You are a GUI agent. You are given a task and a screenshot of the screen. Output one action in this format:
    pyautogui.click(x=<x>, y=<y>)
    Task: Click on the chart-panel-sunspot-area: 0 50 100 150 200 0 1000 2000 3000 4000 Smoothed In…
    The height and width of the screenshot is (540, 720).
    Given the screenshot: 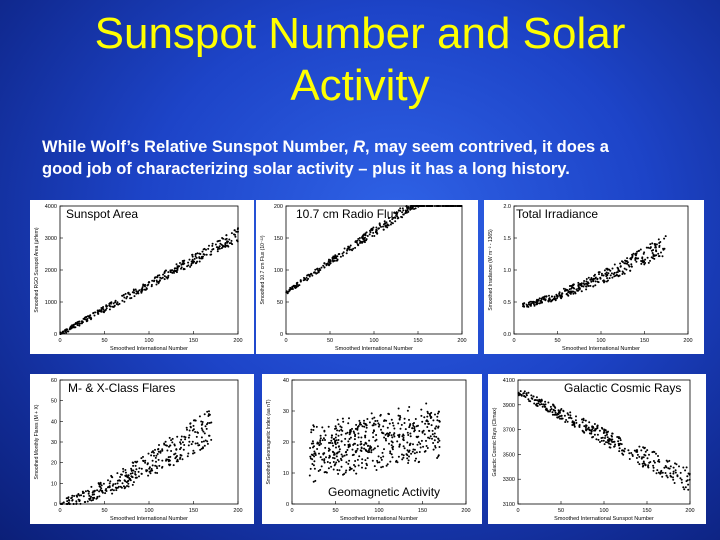 What is the action you would take?
    pyautogui.click(x=142, y=277)
    